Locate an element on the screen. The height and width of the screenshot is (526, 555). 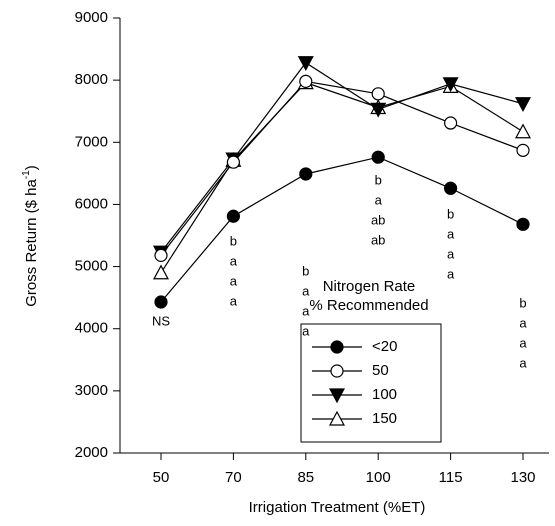
x-tick-label: 130 is located at coordinates (522, 477).